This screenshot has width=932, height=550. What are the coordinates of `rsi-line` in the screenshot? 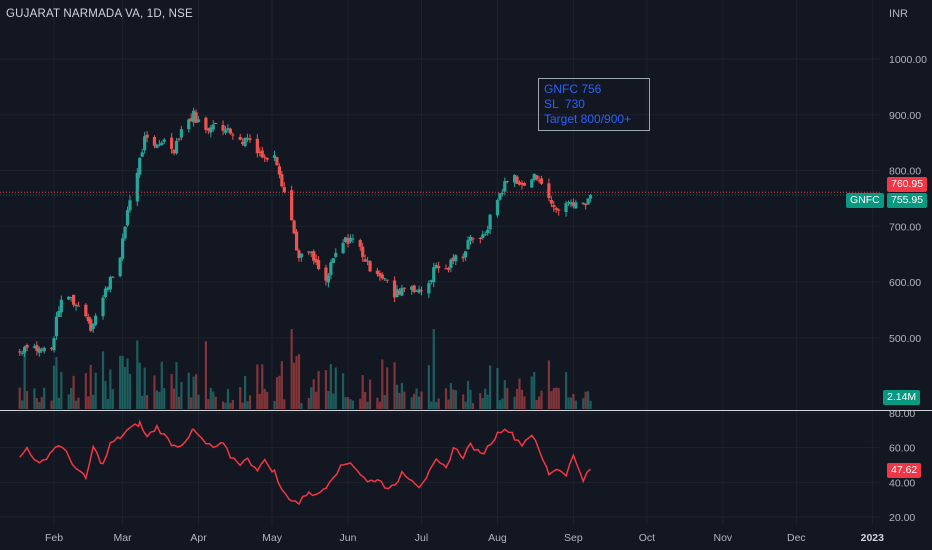 It's located at (305, 462).